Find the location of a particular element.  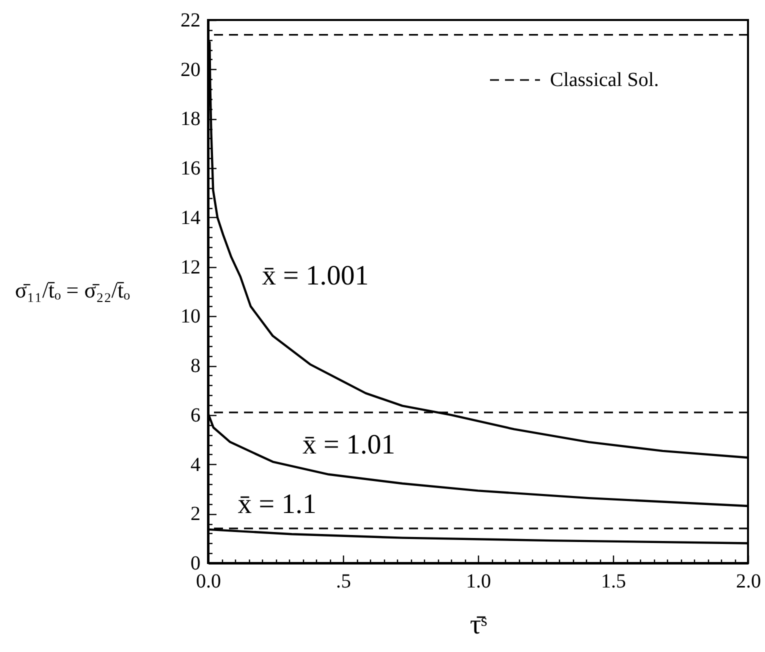

series-label: x̄ = 1.1 is located at coordinates (277, 504).